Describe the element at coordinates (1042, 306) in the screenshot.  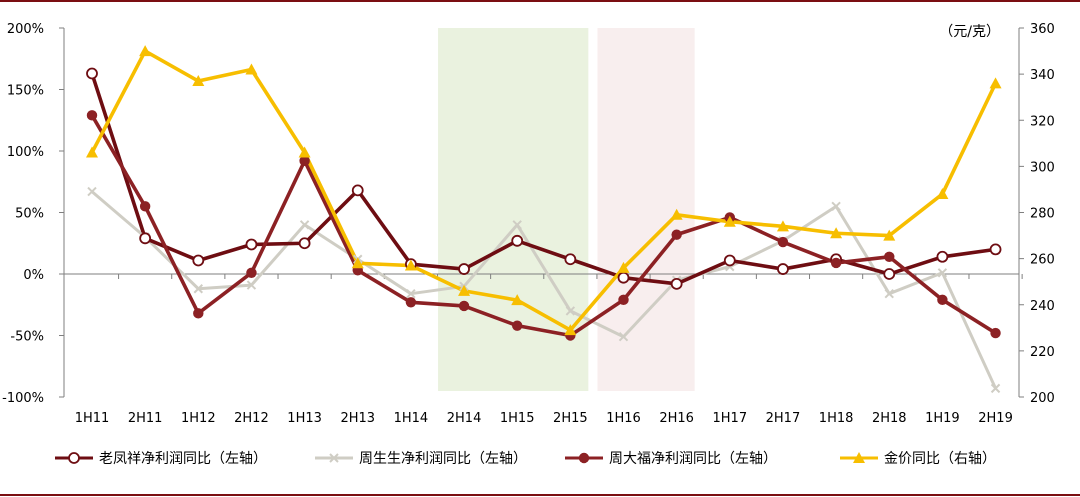
I see `right-tick-label: 240` at that location.